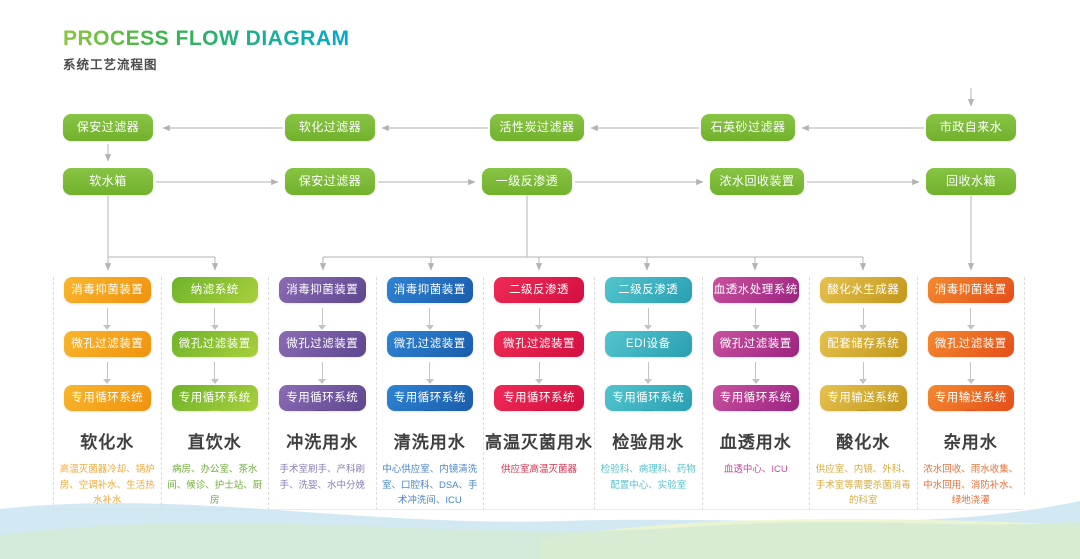  Describe the element at coordinates (429, 442) in the screenshot. I see `water-type-label: 清洗用水` at that location.